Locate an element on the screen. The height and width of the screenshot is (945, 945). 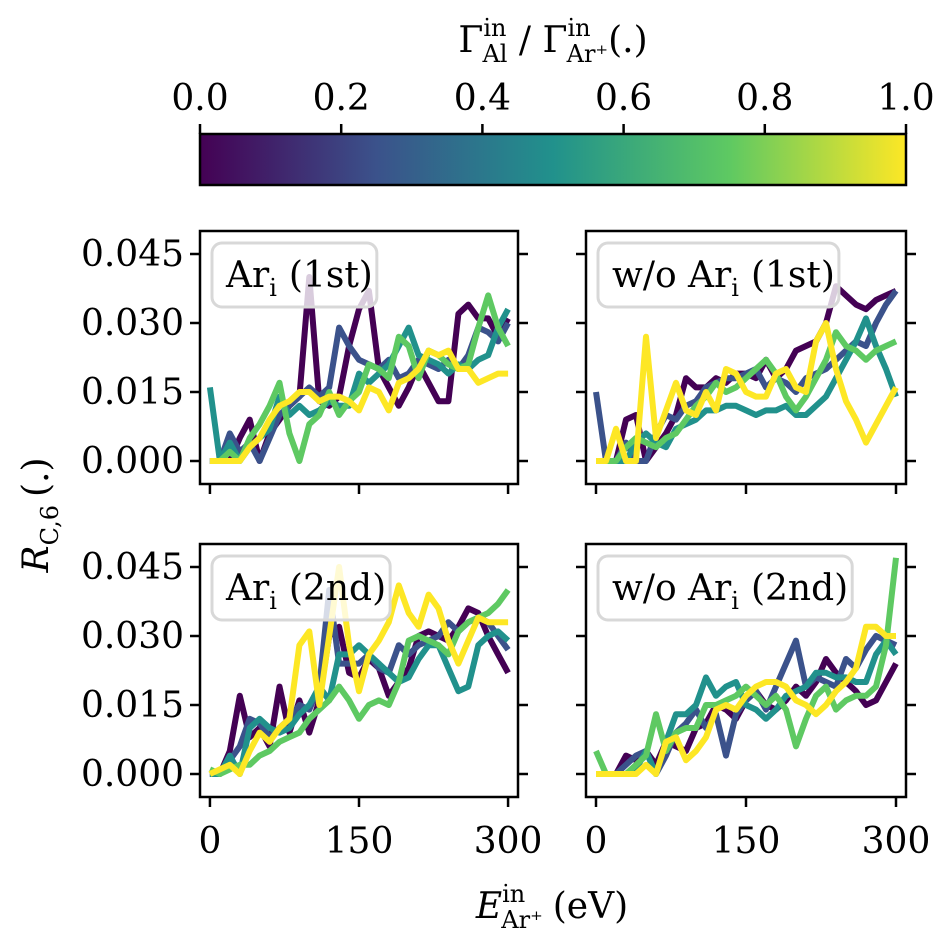
colorbar-tick-label: 1.0 is located at coordinates (905, 98).